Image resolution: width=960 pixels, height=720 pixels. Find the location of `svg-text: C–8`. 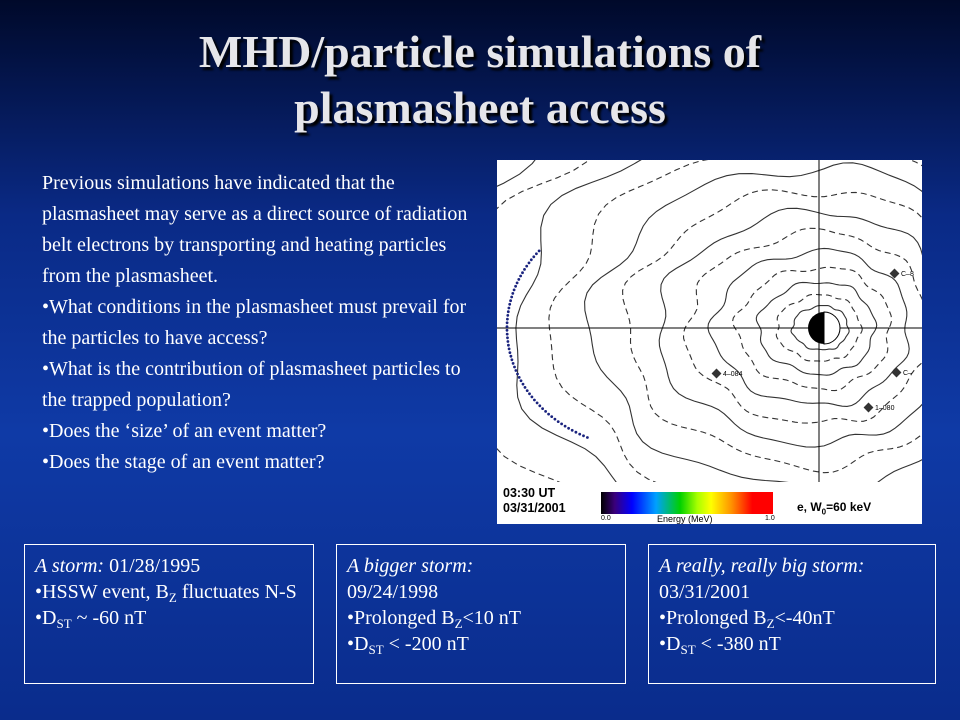

svg-text: C–8 is located at coordinates (907, 274).